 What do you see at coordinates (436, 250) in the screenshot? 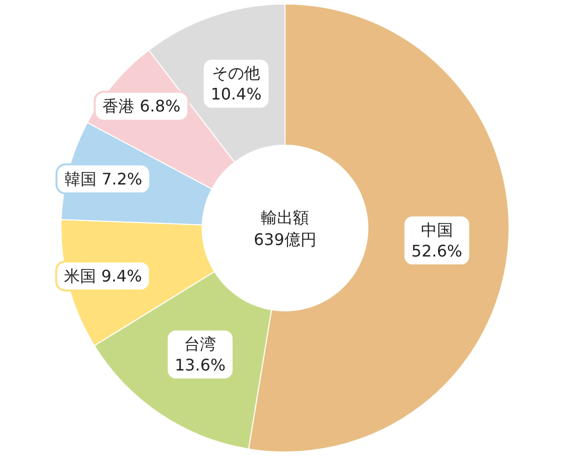
I see `data-label: 52.6%` at bounding box center [436, 250].